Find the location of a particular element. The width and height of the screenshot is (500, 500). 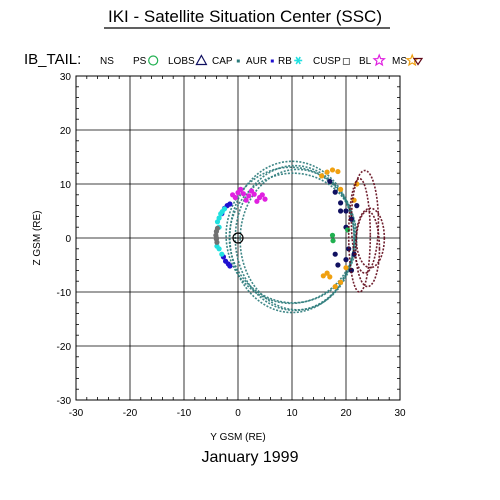

chart-title: IKI - Satellite Situation Center (SSC) is located at coordinates (245, 16).